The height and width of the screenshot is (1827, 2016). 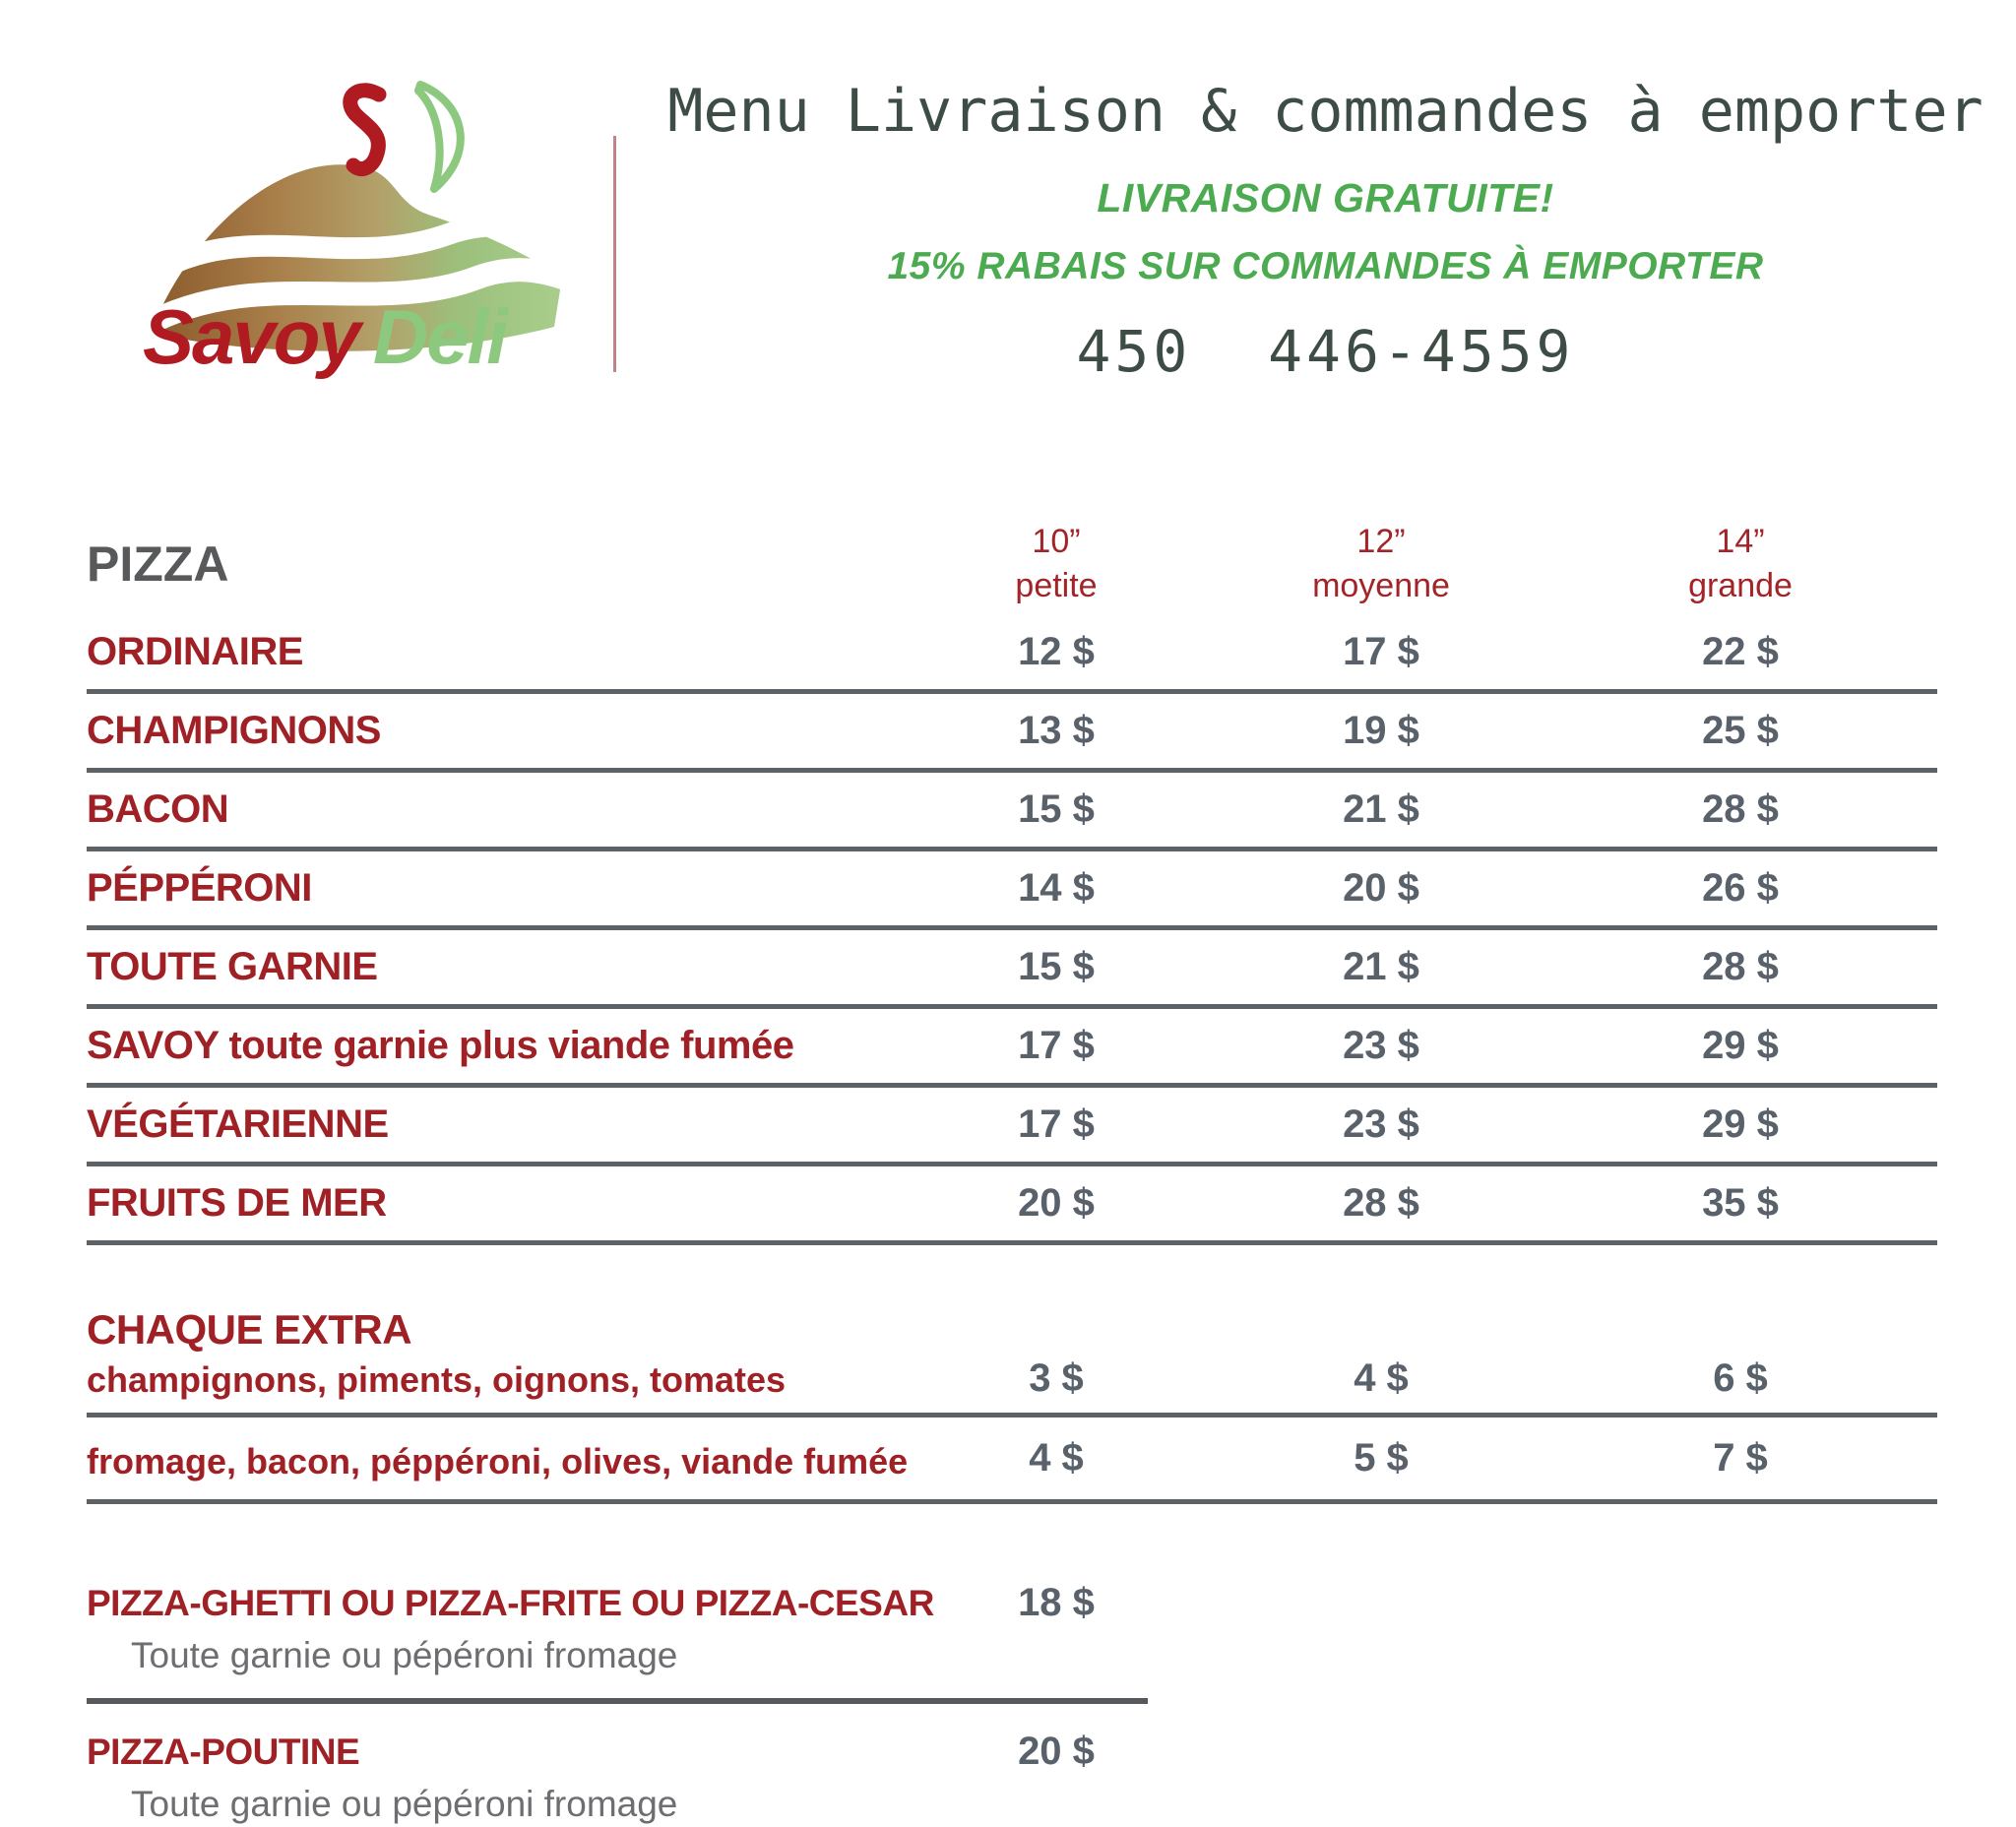 What do you see at coordinates (1740, 585) in the screenshot?
I see `size-label: grande` at bounding box center [1740, 585].